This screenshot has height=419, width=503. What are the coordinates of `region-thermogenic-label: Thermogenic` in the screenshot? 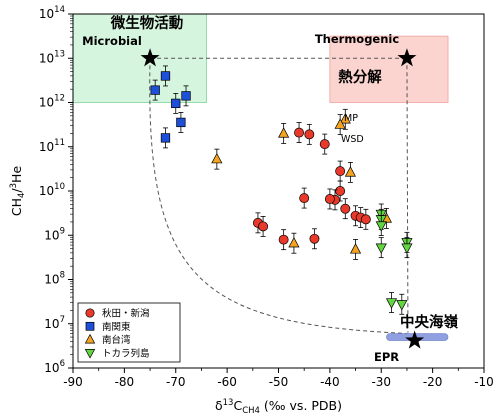 It's located at (357, 39).